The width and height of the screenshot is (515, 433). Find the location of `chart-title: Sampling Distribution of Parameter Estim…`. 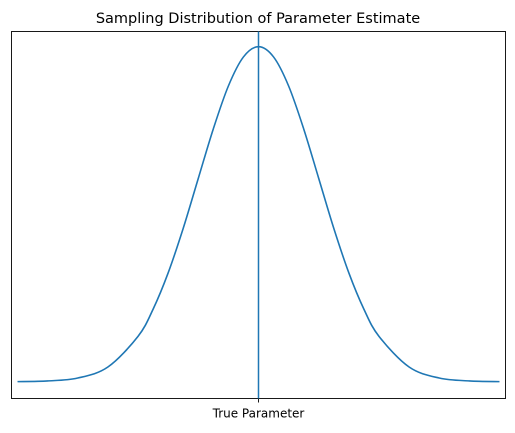

chart-title: Sampling Distribution of Parameter Estim… is located at coordinates (258, 19).